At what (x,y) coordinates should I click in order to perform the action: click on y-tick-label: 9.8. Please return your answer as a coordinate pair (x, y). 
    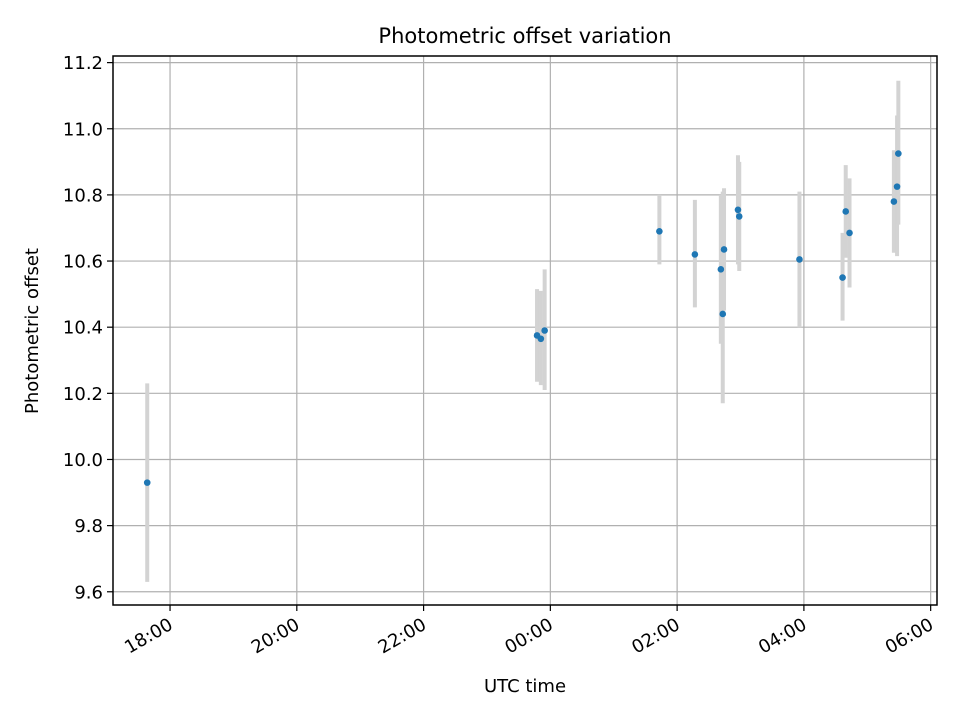
    Looking at the image, I should click on (88, 526).